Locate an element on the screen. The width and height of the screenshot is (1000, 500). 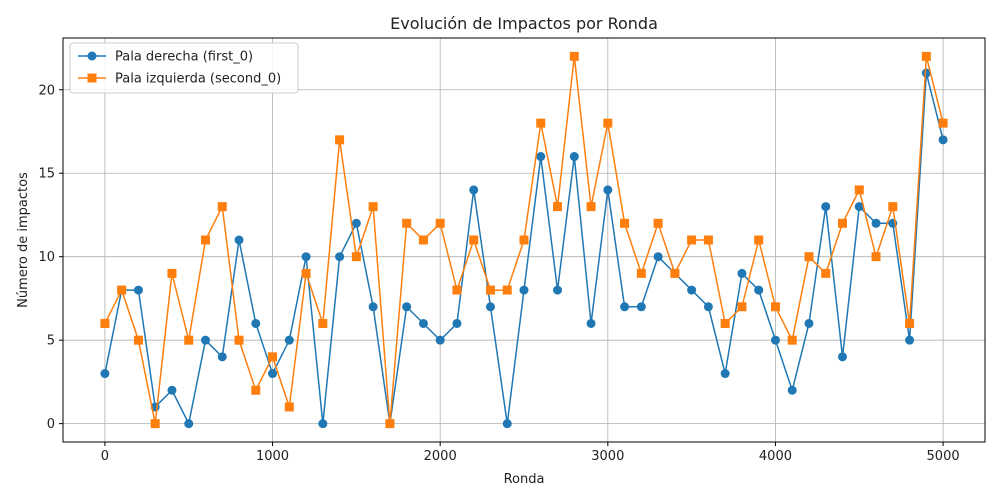
x-tick-label: 5000 is located at coordinates (943, 456).